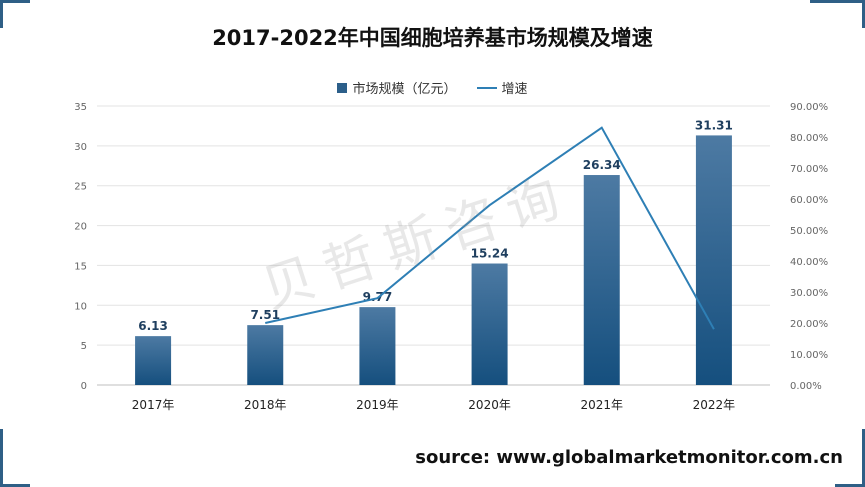 This screenshot has width=865, height=487. What do you see at coordinates (486, 87) in the screenshot?
I see `legend-line-swatch` at bounding box center [486, 87].